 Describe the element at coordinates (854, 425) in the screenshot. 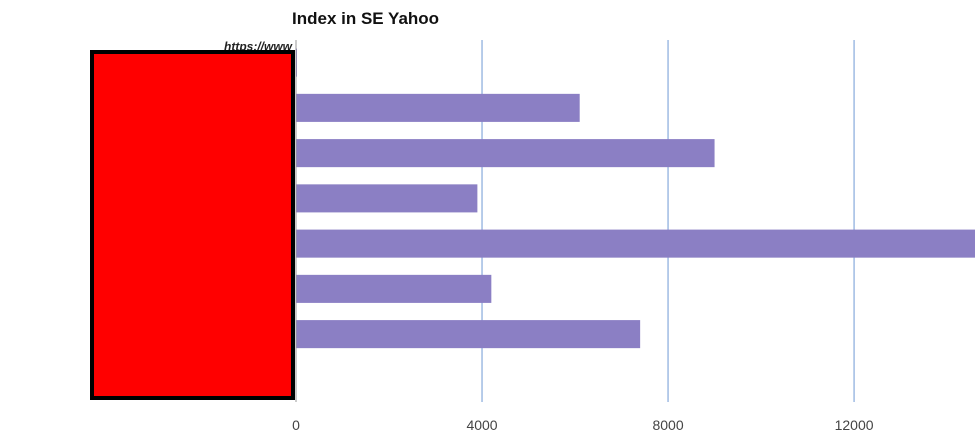

I see `x-tick-label: 12000` at that location.